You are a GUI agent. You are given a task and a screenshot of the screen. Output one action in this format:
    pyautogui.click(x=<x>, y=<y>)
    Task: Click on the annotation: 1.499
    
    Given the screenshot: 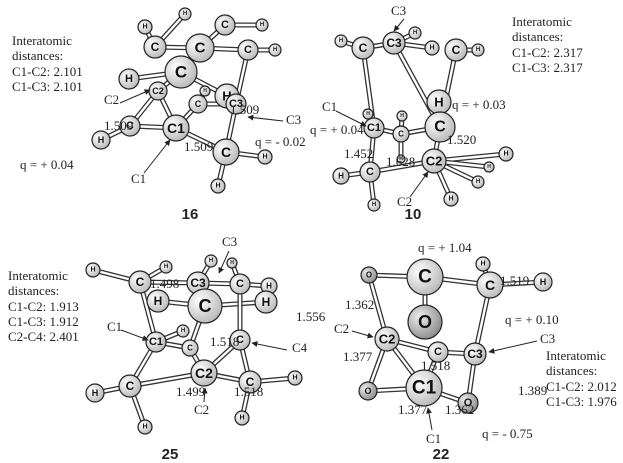 What is the action you would take?
    pyautogui.click(x=190, y=391)
    